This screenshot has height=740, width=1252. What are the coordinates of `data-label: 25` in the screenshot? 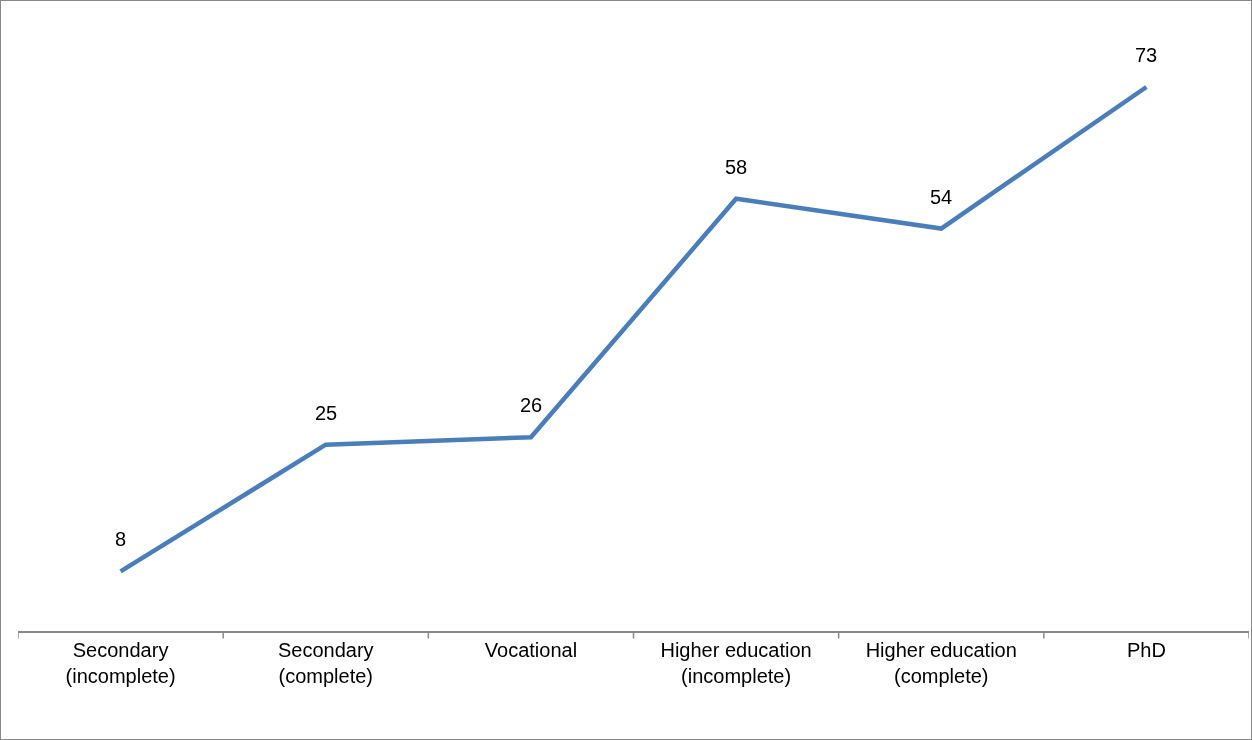 It's located at (326, 413).